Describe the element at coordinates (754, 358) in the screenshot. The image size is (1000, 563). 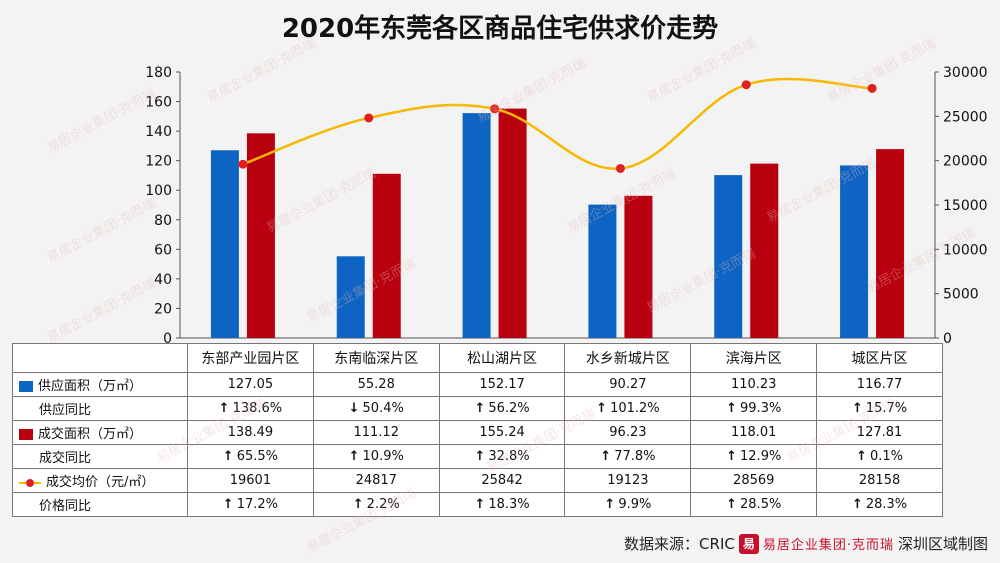
I see `category-label: 滨海片区` at that location.